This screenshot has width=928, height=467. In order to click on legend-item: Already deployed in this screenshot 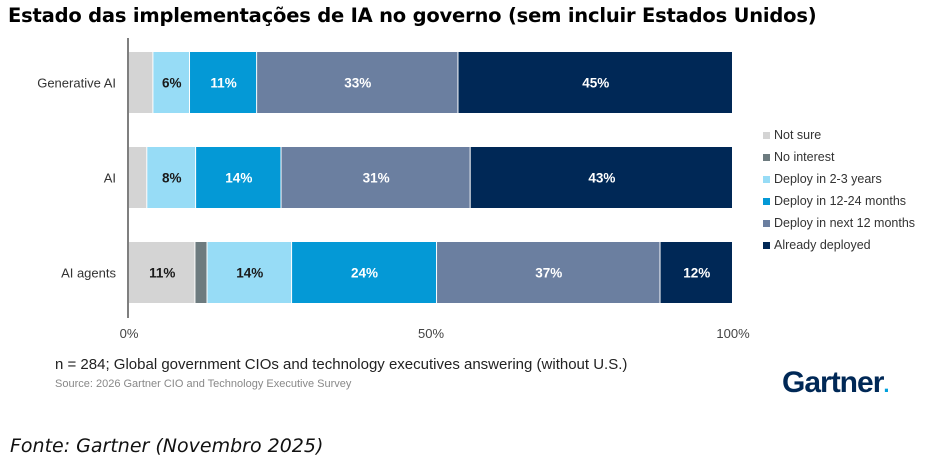, I will do `click(839, 245)`.